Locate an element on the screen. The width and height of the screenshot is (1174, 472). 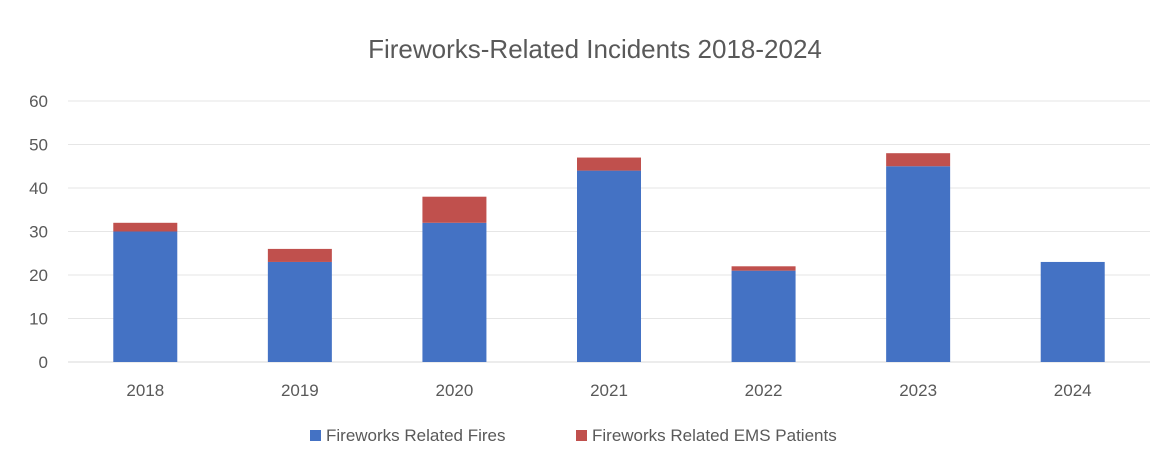
x-tick-label: 2024 is located at coordinates (1073, 390).